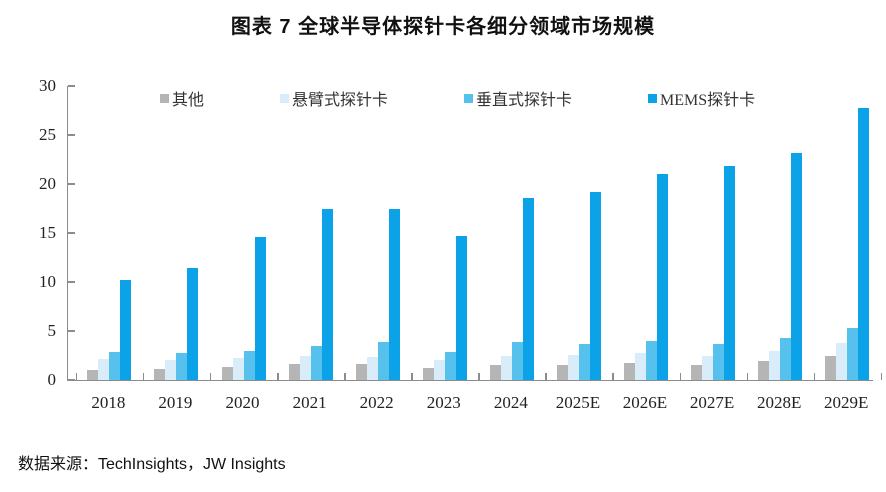 This screenshot has width=886, height=492. What do you see at coordinates (443, 402) in the screenshot?
I see `x-axis-tick-label: 2023` at bounding box center [443, 402].